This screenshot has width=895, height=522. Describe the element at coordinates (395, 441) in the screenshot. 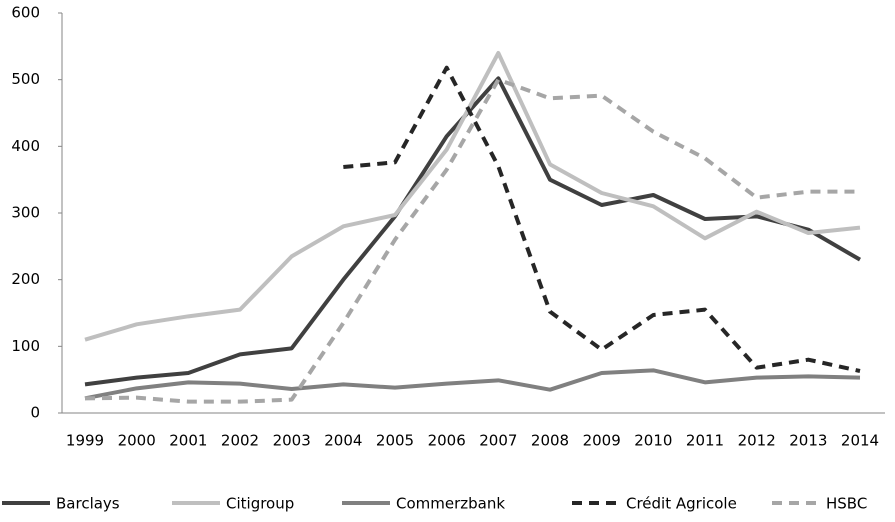

I see `x-tick-label: 2005` at that location.